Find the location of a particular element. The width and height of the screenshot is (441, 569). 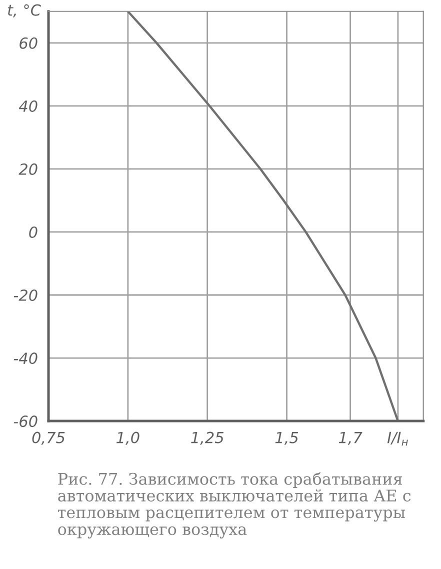

x-tick-label: 0,75 is located at coordinates (48, 438).